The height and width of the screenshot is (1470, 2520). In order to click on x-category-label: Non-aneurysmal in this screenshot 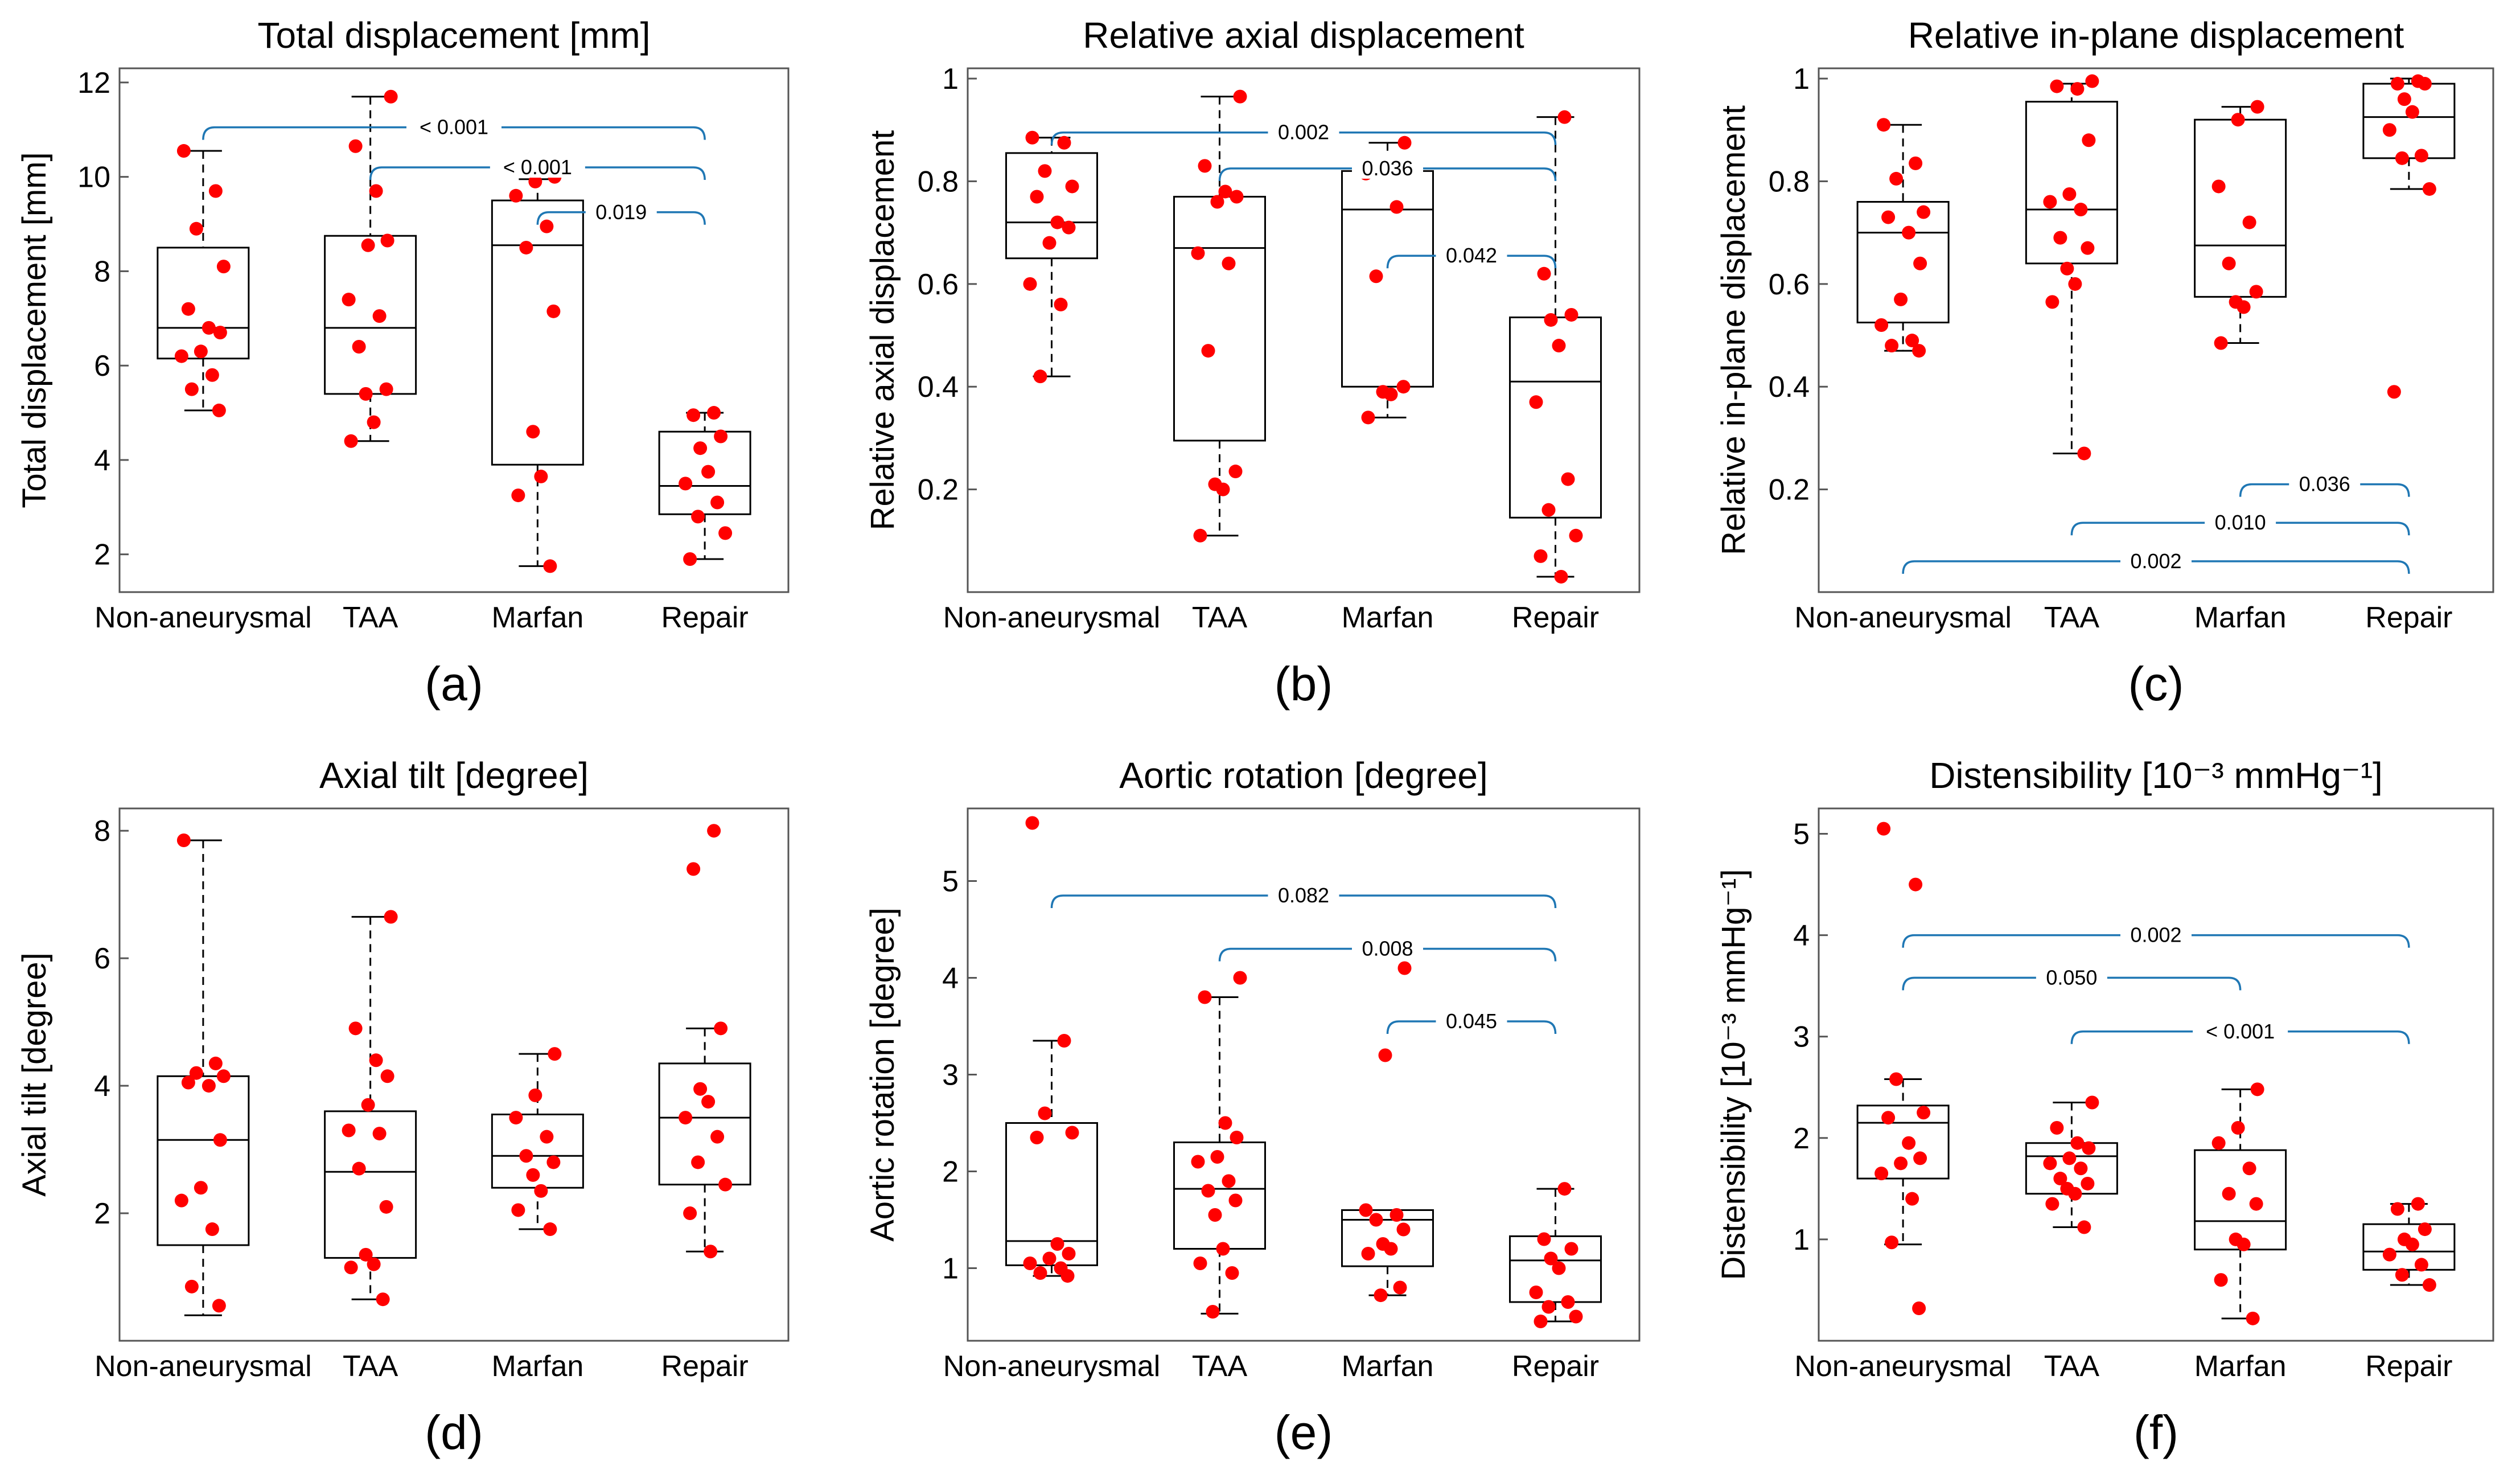, I will do `click(203, 617)`.